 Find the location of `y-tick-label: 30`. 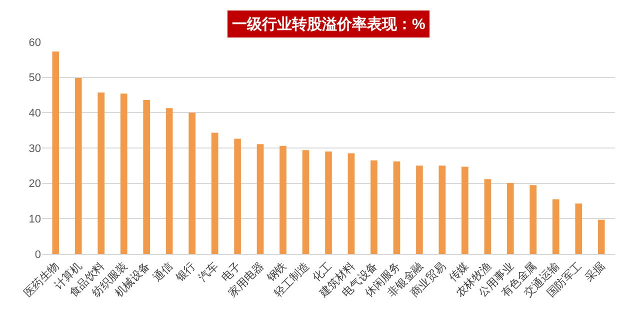

y-tick-label: 30 is located at coordinates (34, 148).